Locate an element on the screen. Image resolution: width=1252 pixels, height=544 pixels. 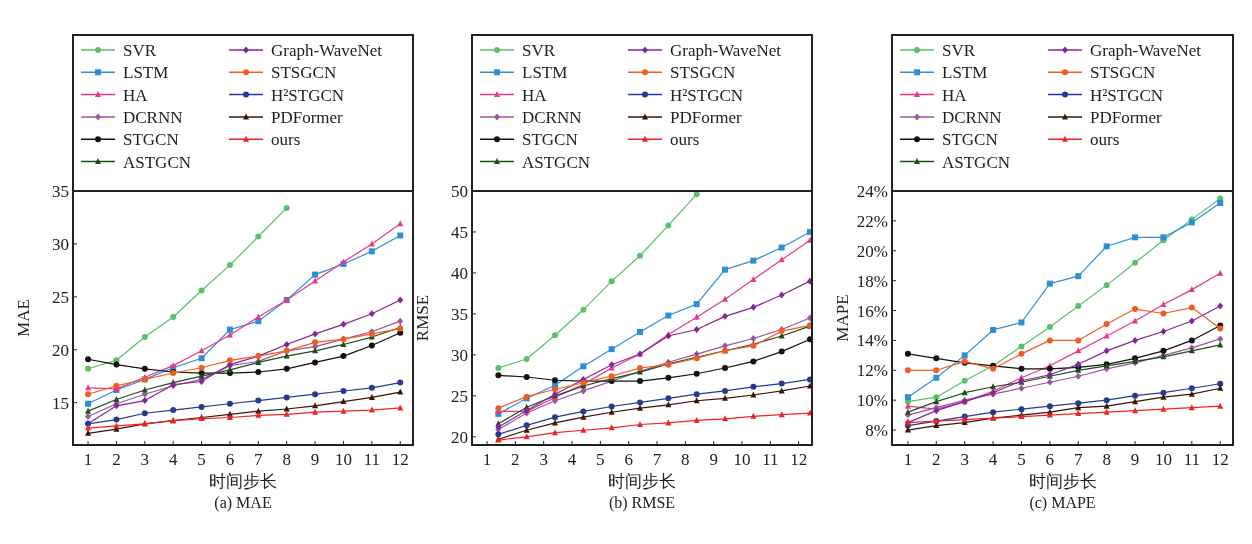
y-tick-label: 18% is located at coordinates (872, 281).